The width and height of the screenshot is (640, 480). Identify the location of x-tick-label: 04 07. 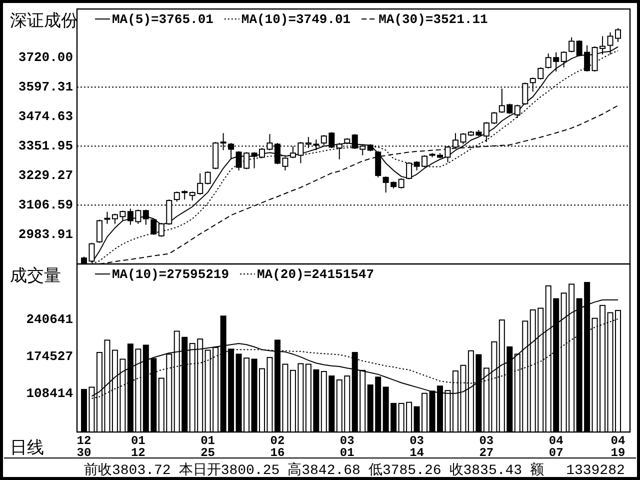
(556, 447).